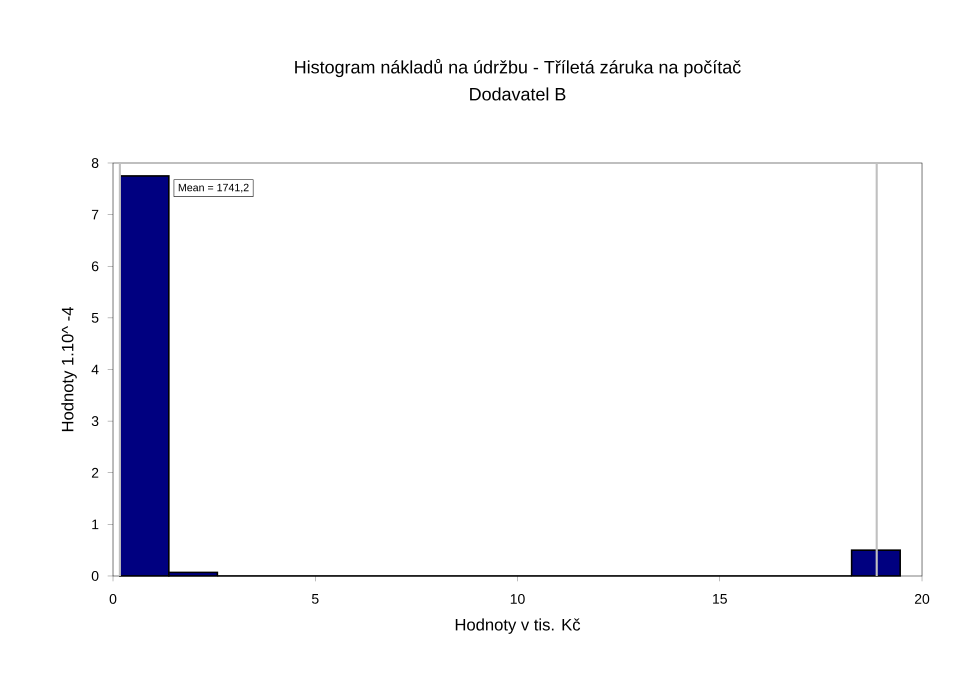 This screenshot has width=962, height=675. What do you see at coordinates (95, 163) in the screenshot?
I see `y-tick-label: 8` at bounding box center [95, 163].